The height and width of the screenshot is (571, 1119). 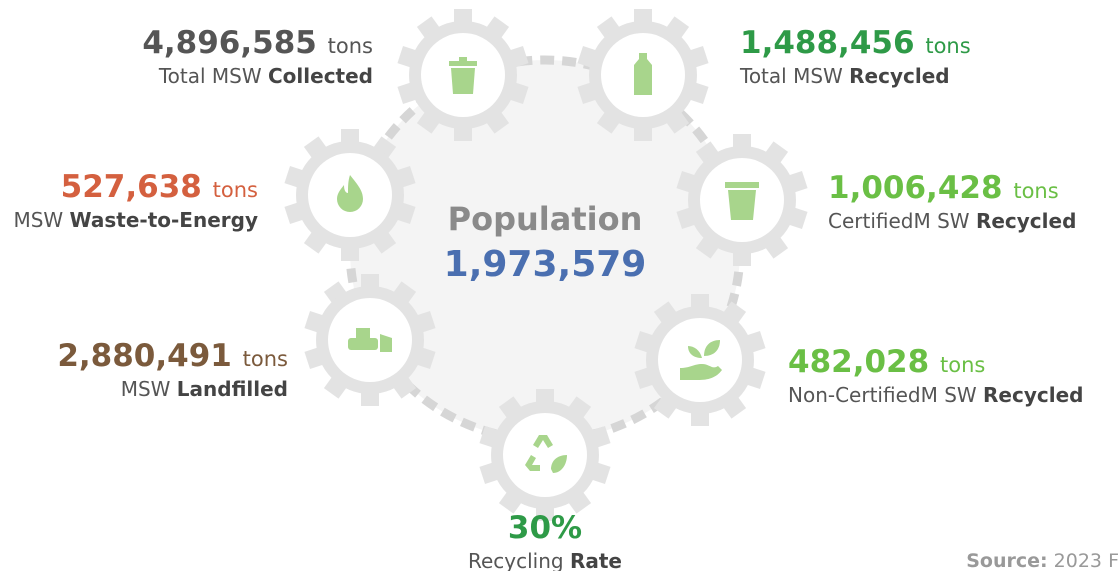 I want to click on metric-value: 1,488,456 tons, so click(x=855, y=43).